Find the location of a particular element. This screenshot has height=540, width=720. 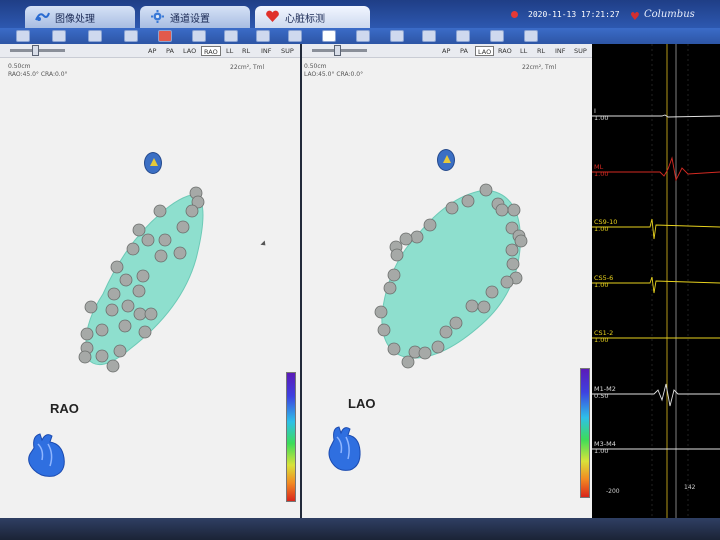

channel-label: CS5-6 1.00 is located at coordinates (603, 282).